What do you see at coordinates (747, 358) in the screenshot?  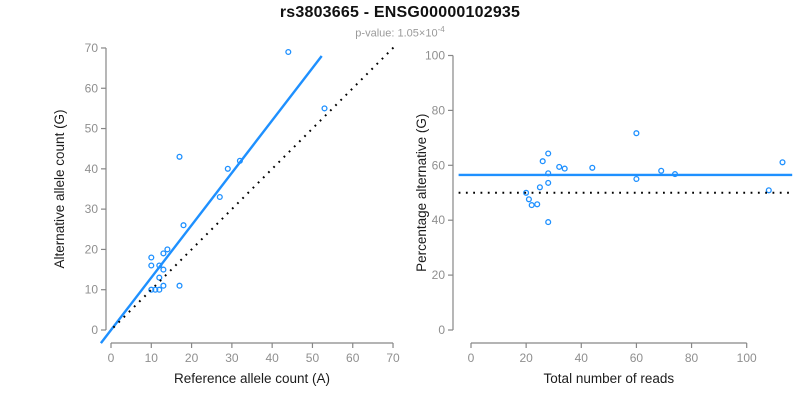 I see `x-tick-label: 100` at bounding box center [747, 358].